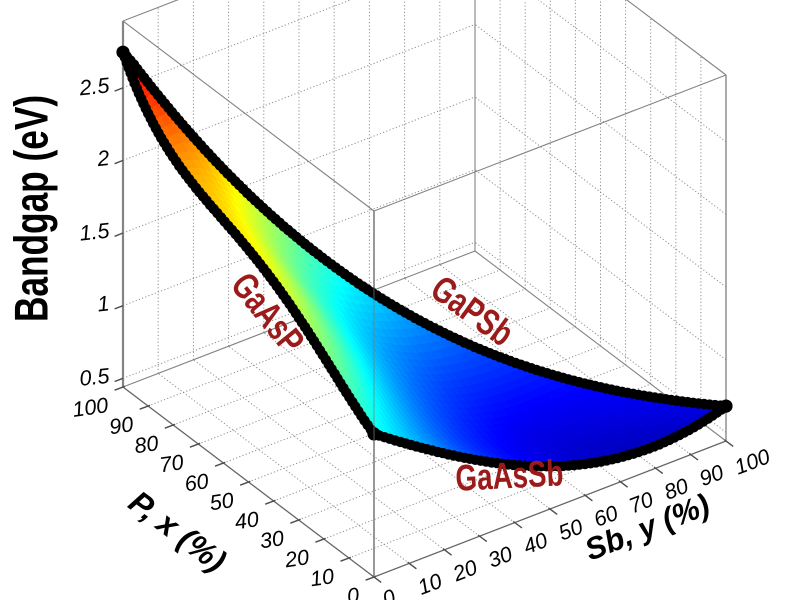  What do you see at coordinates (94, 231) in the screenshot?
I see `svg-text: 1.5` at bounding box center [94, 231].